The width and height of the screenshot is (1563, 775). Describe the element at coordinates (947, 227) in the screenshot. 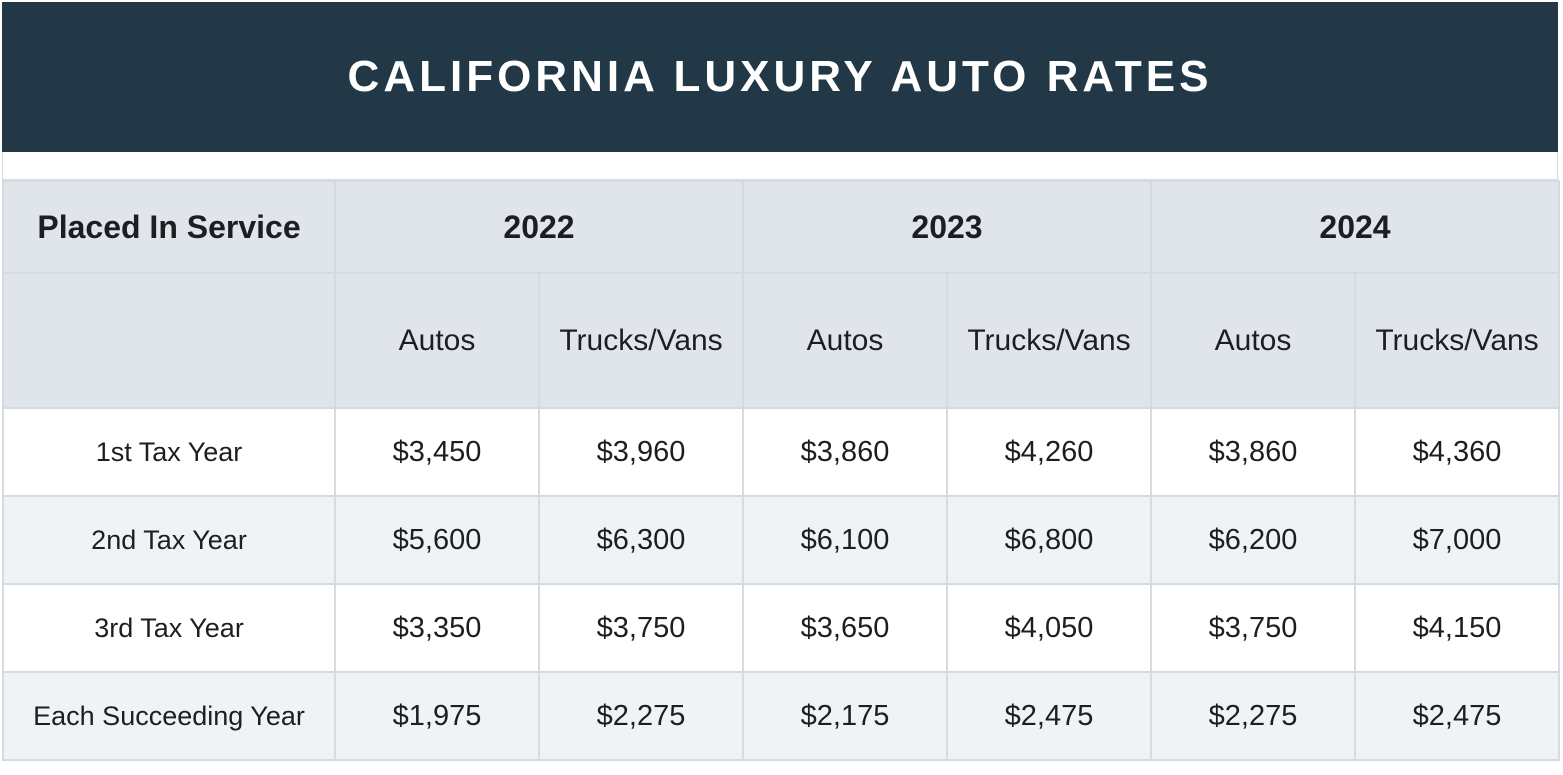

I see `year-header-2023: 2023` at that location.